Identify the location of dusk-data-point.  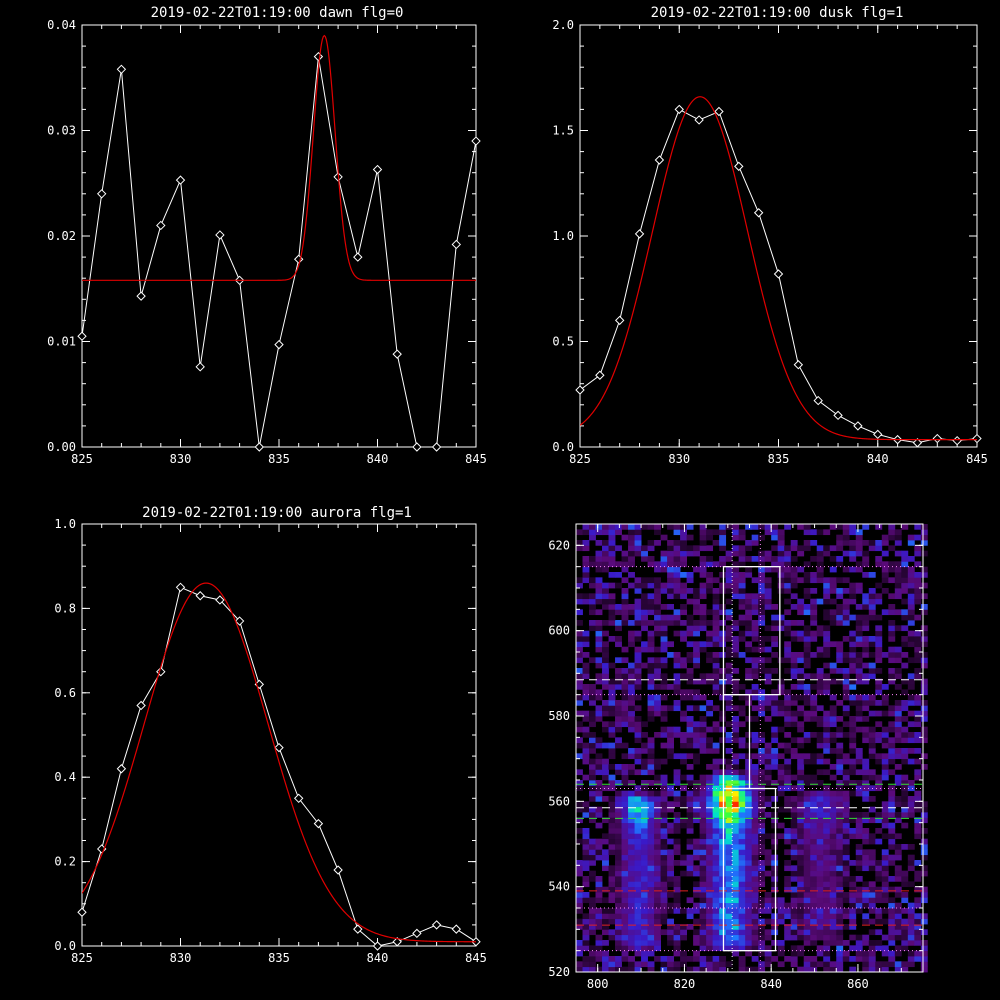
(659, 160).